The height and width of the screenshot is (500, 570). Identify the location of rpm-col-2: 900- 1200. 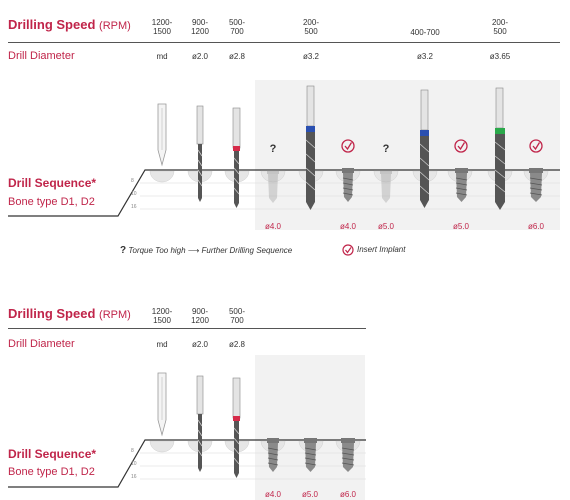
(200, 27).